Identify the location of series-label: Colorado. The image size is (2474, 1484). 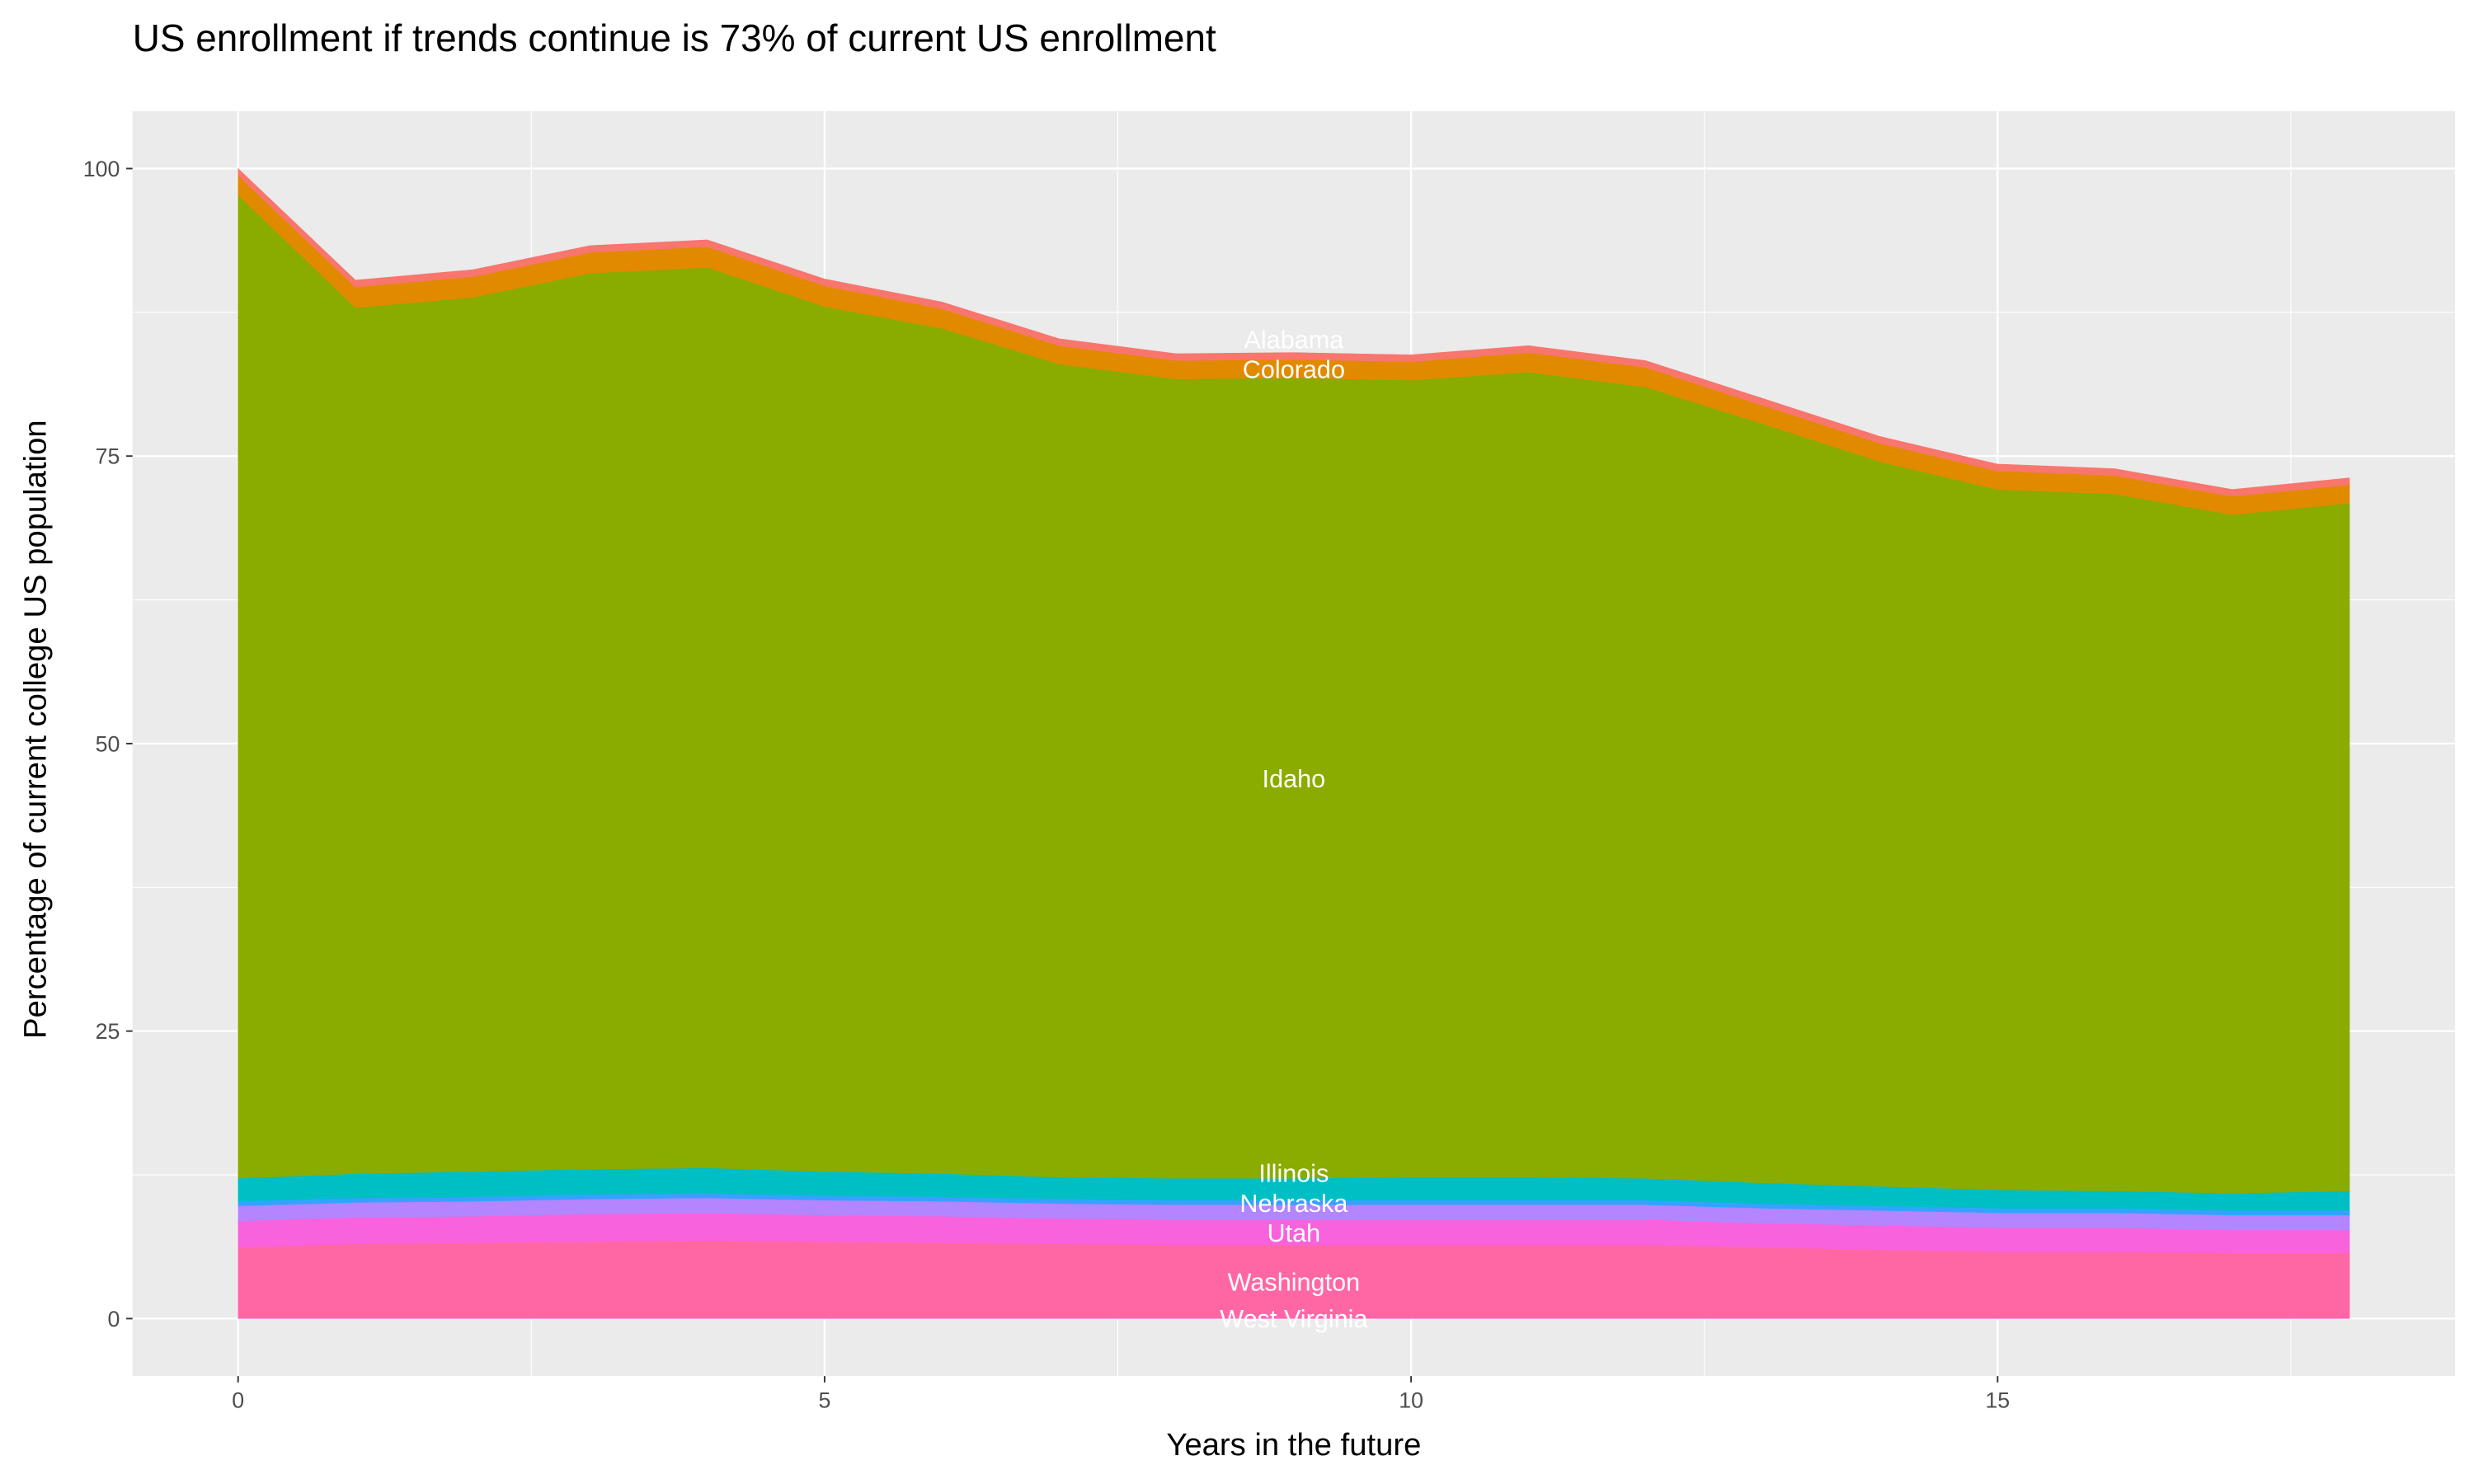
(1294, 370).